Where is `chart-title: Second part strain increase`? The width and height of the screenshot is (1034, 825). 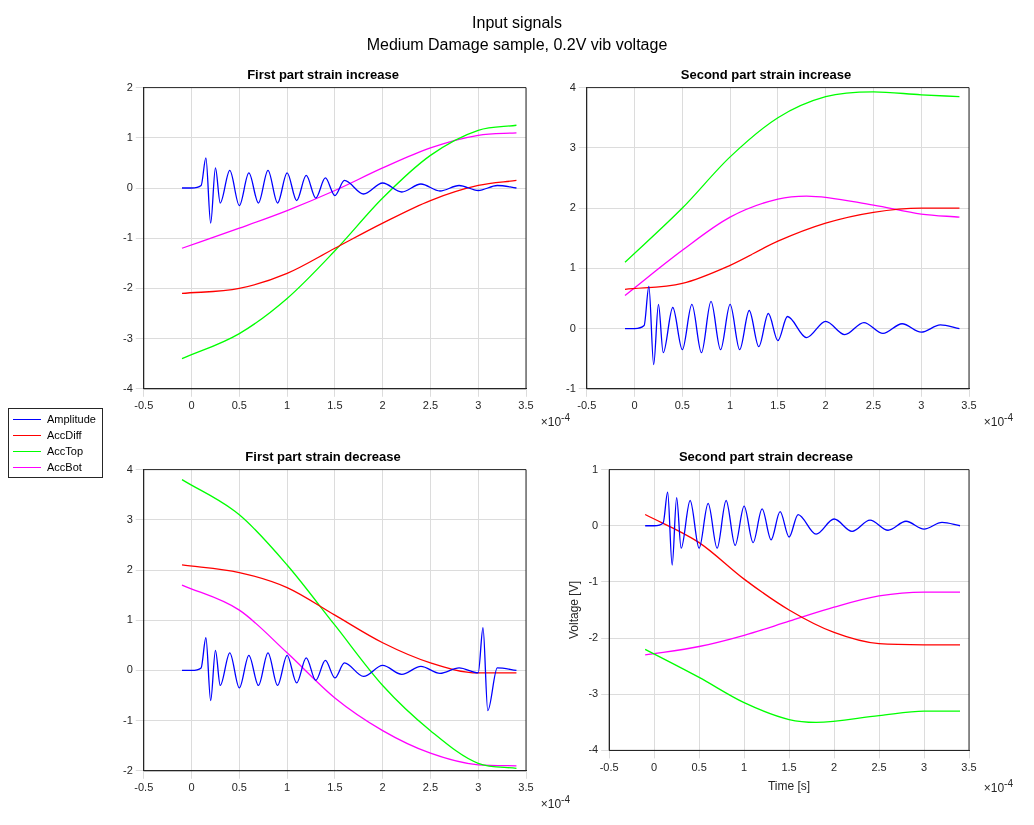 chart-title: Second part strain increase is located at coordinates (766, 75).